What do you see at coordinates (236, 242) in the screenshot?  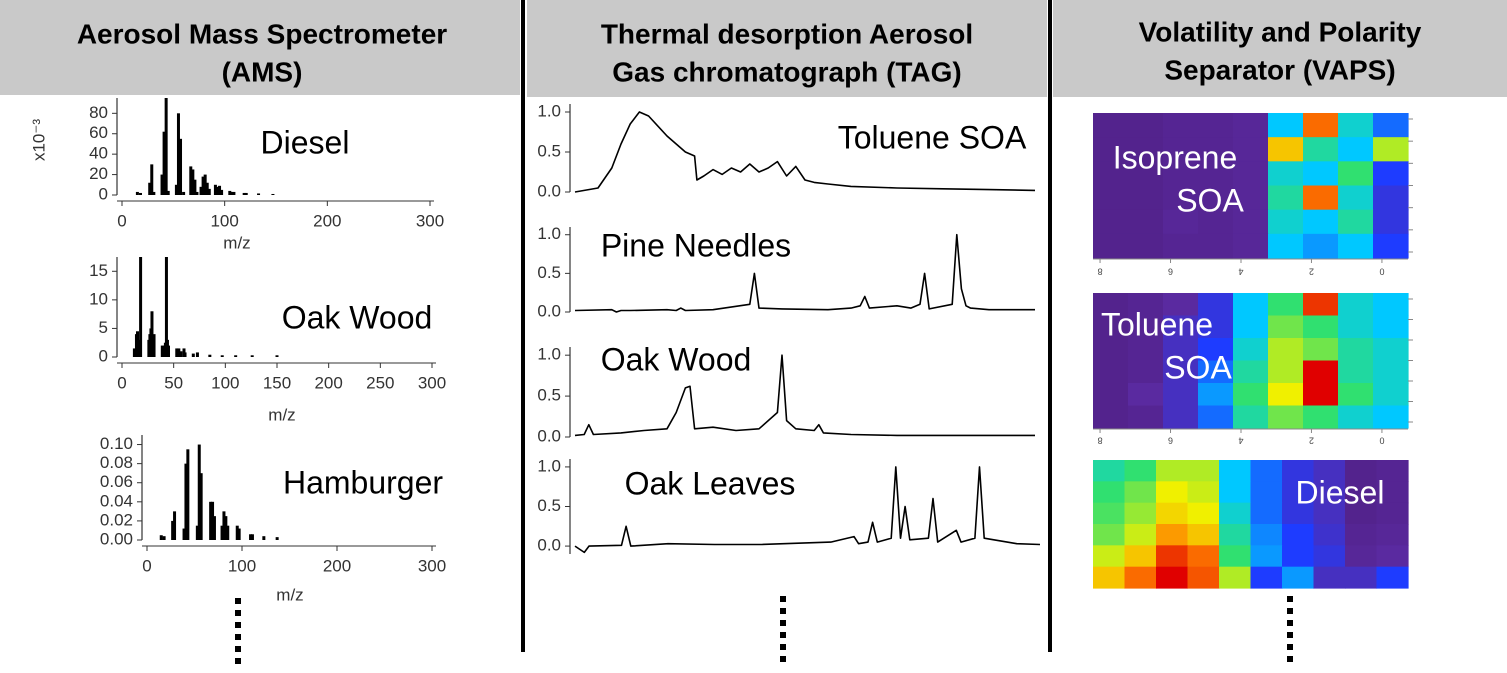 I see `x-axis-label: m/z` at bounding box center [236, 242].